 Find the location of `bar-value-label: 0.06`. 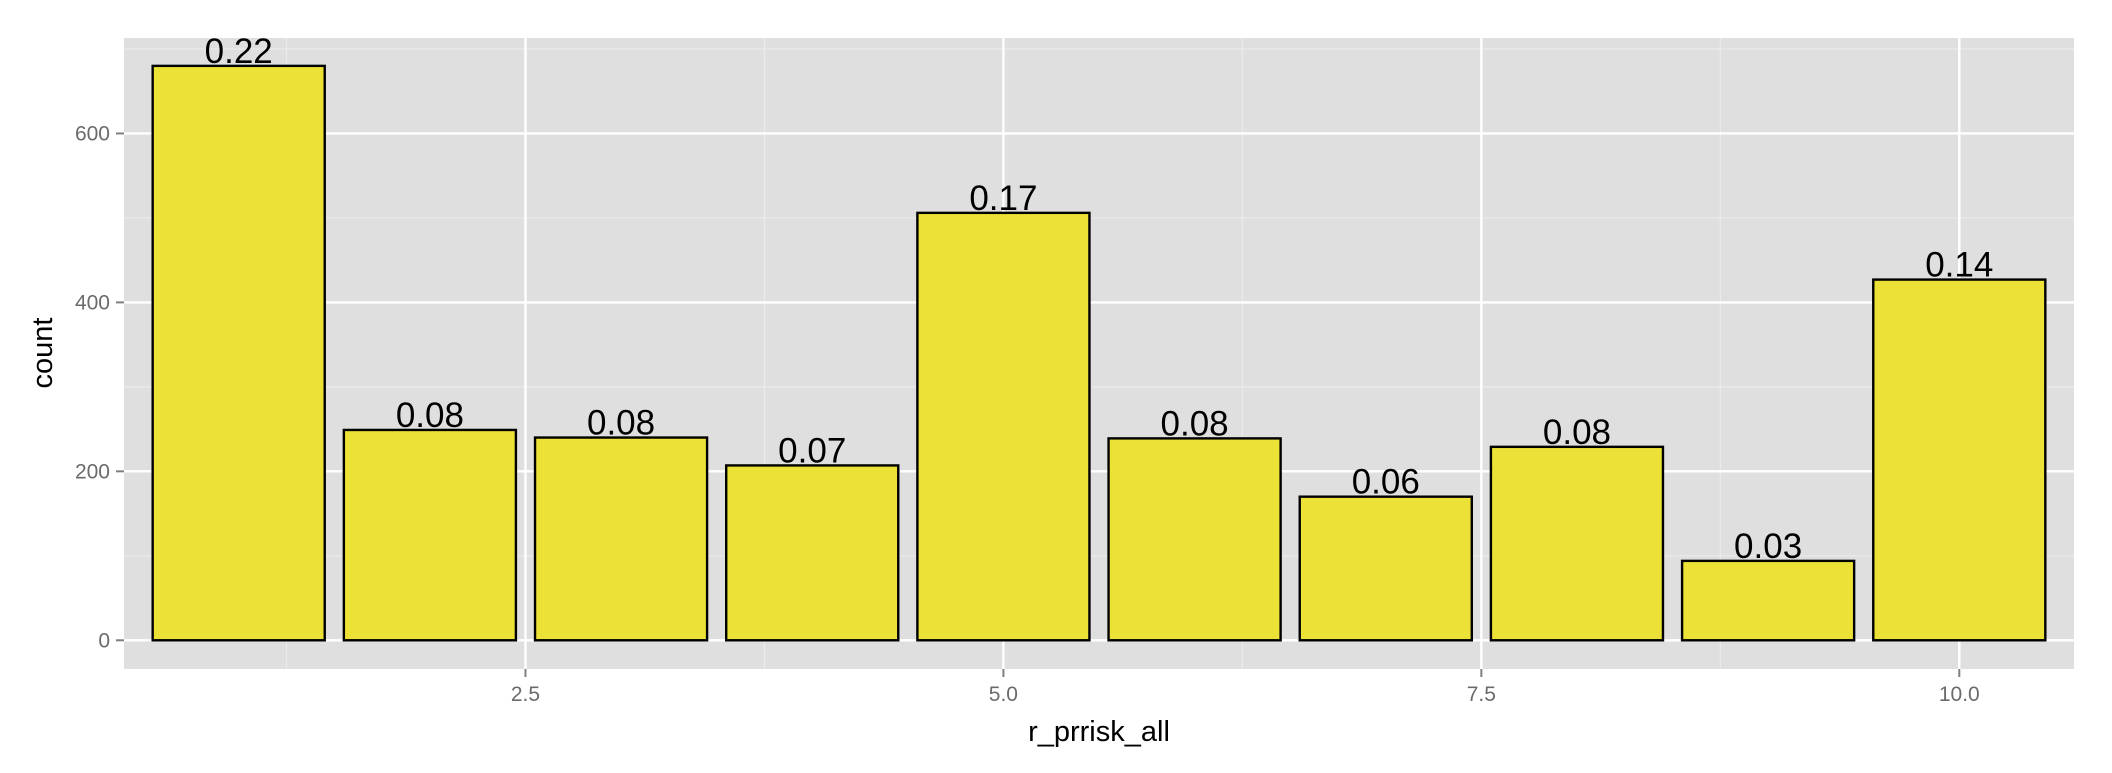

bar-value-label: 0.06 is located at coordinates (1386, 482).